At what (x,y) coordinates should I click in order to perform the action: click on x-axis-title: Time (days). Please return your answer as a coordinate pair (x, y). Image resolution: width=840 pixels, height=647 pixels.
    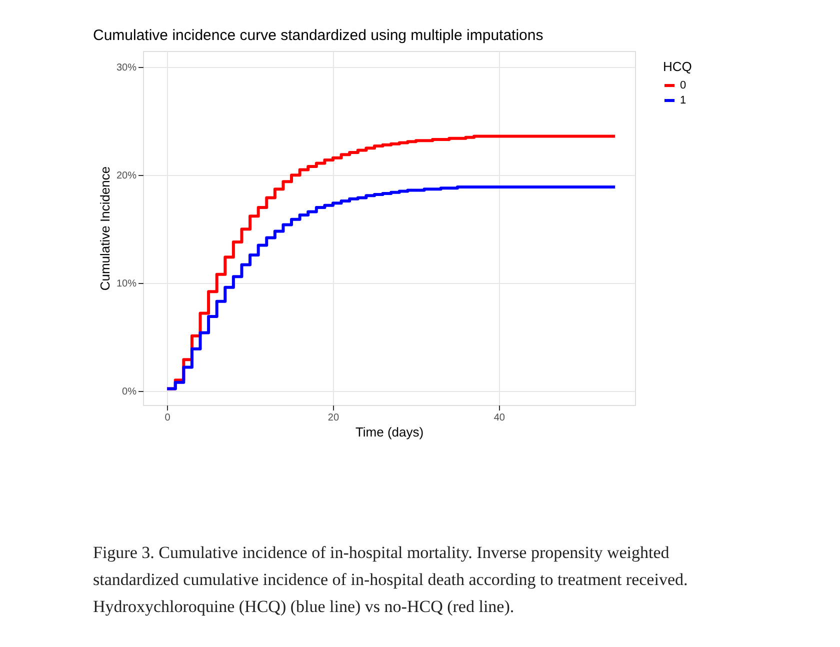
    Looking at the image, I should click on (389, 432).